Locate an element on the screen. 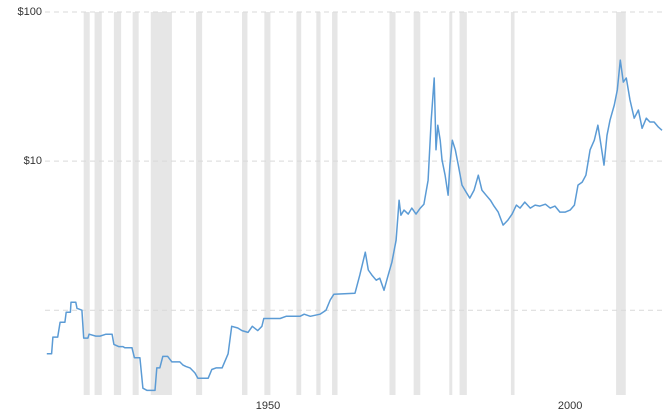  y-tick-label: $10 is located at coordinates (33, 161).